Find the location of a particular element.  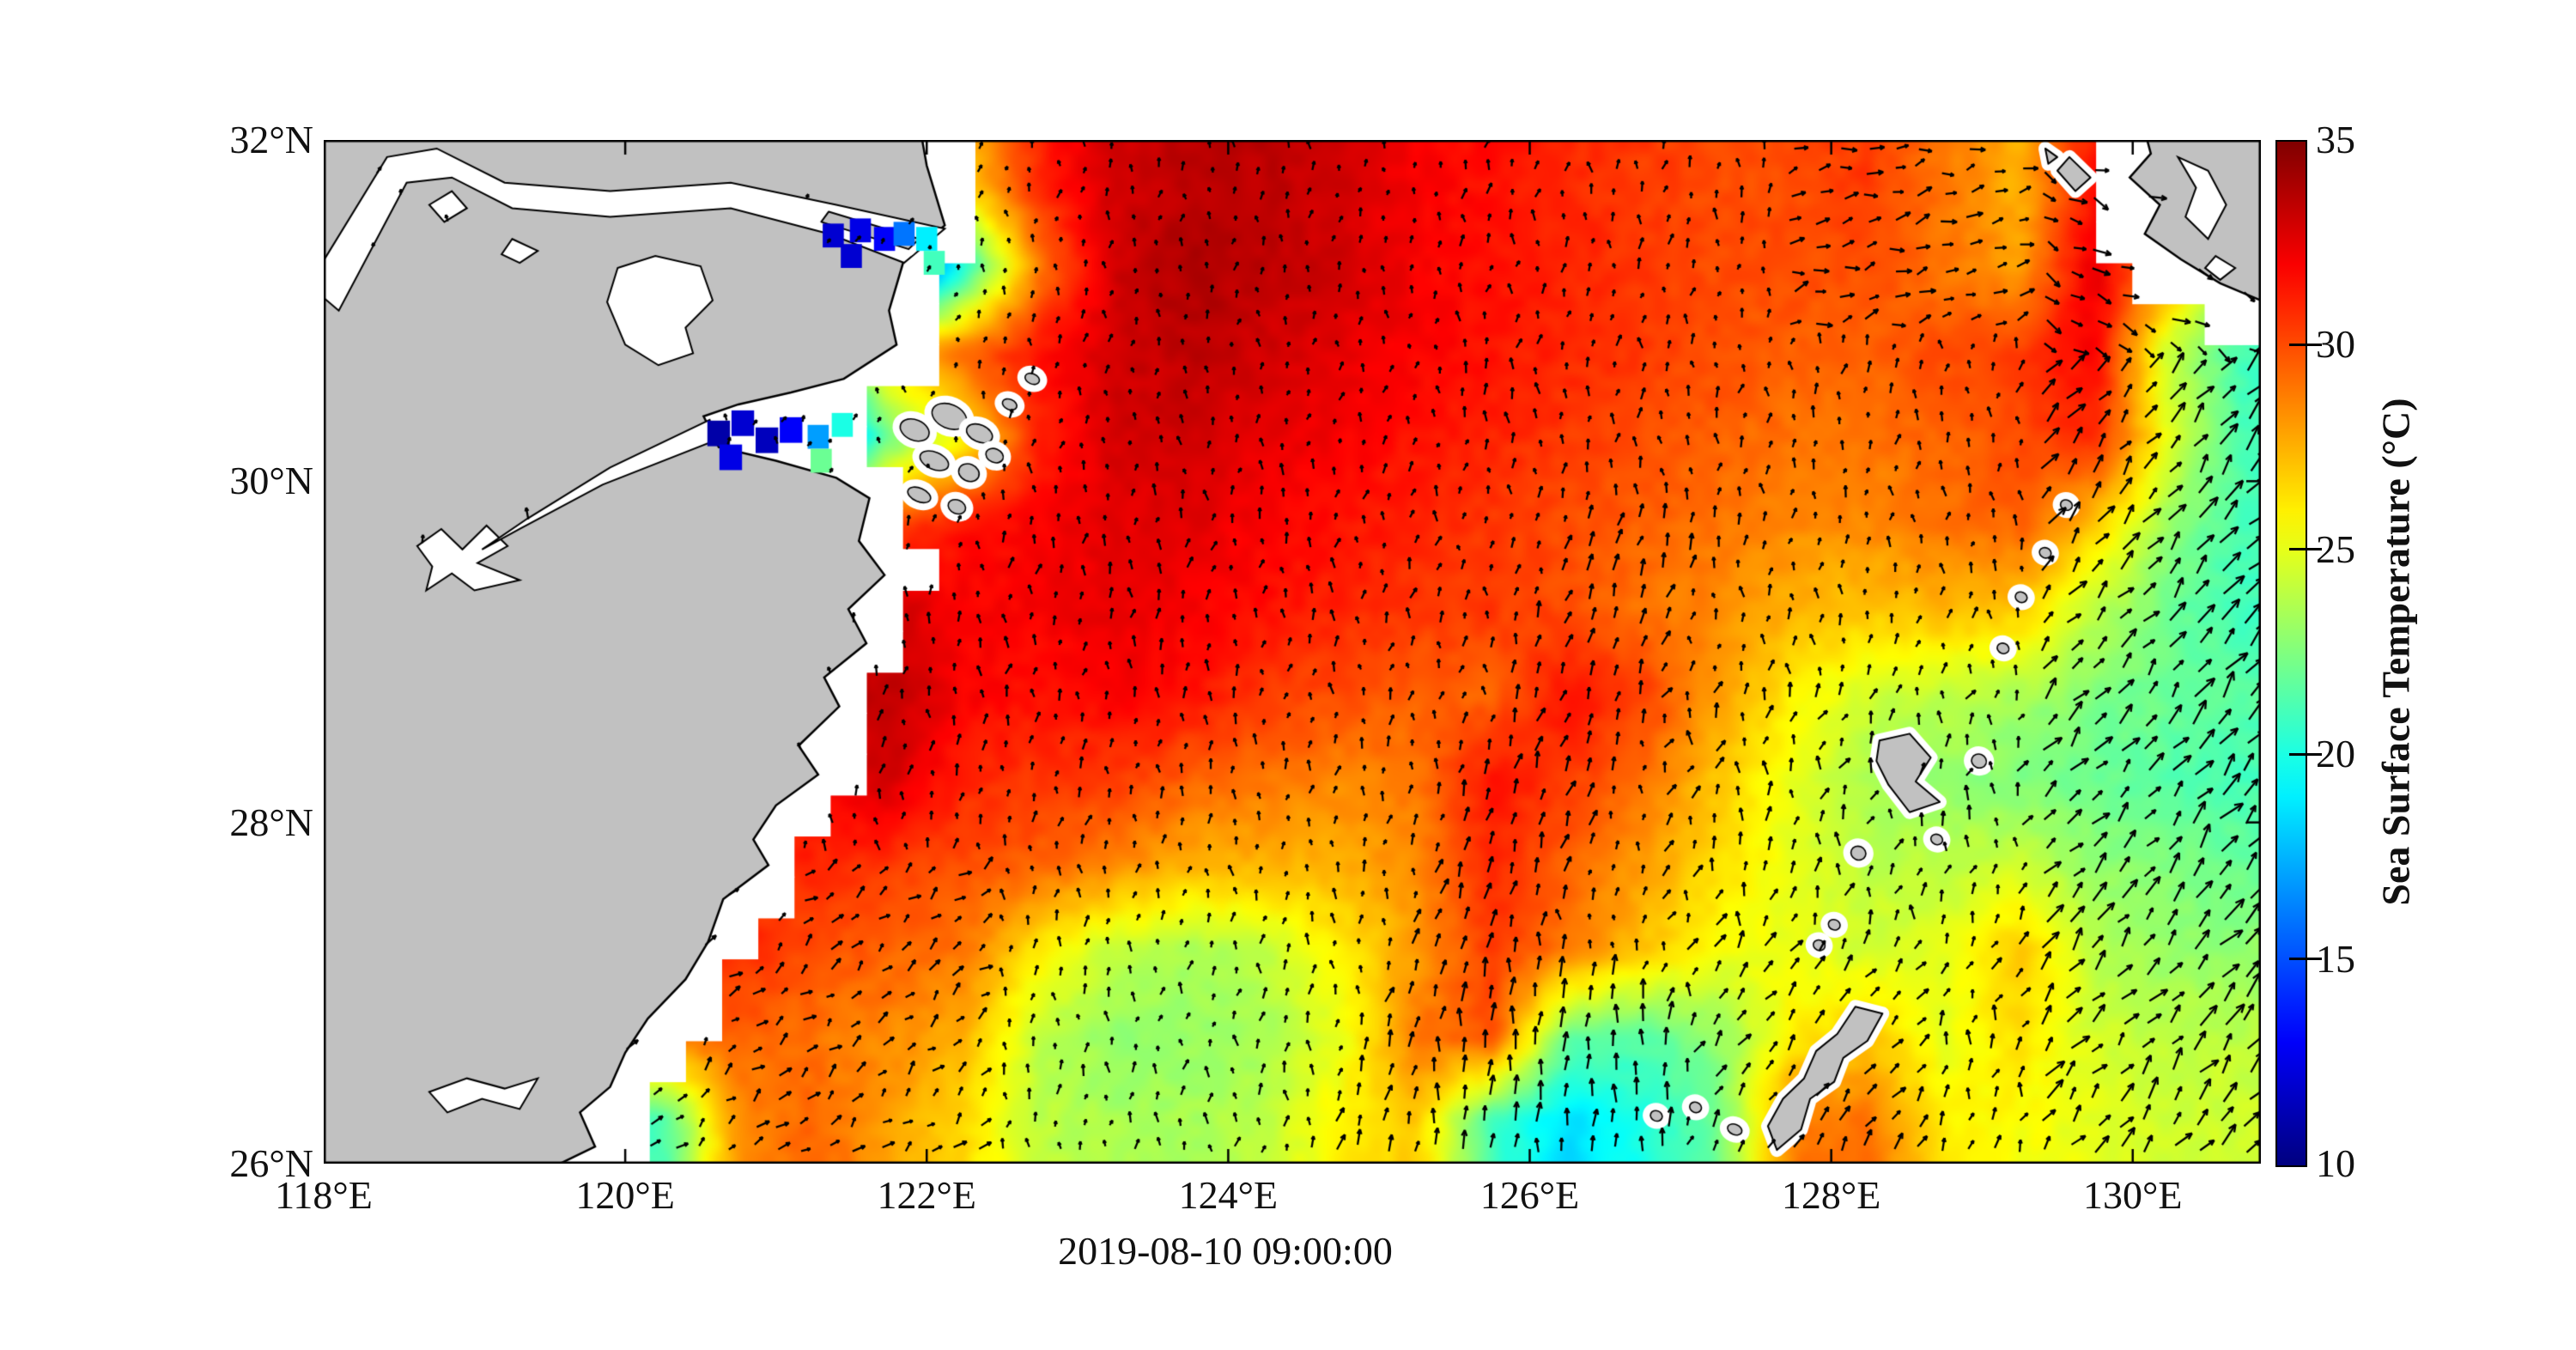

colorbar-label: Sea Surface Temperature (°C) is located at coordinates (2396, 652).